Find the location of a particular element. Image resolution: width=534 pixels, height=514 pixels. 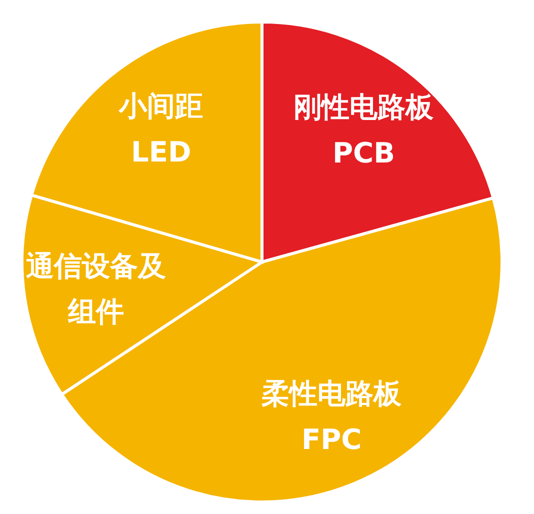

slice-label: 小间距 LED is located at coordinates (161, 129).